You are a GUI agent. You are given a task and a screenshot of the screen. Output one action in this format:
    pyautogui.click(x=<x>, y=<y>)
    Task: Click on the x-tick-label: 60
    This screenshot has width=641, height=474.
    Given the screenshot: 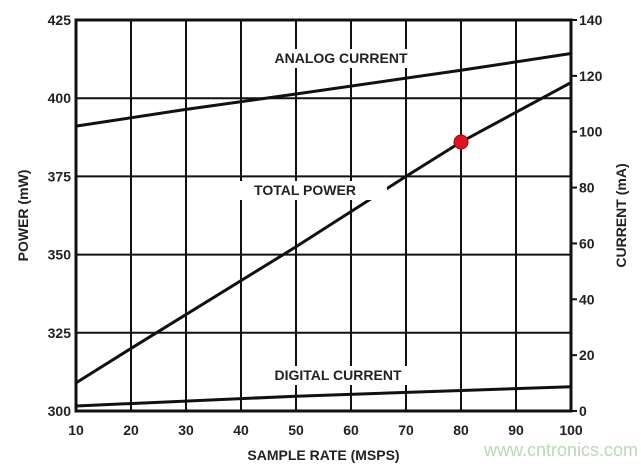 What is the action you would take?
    pyautogui.click(x=351, y=430)
    